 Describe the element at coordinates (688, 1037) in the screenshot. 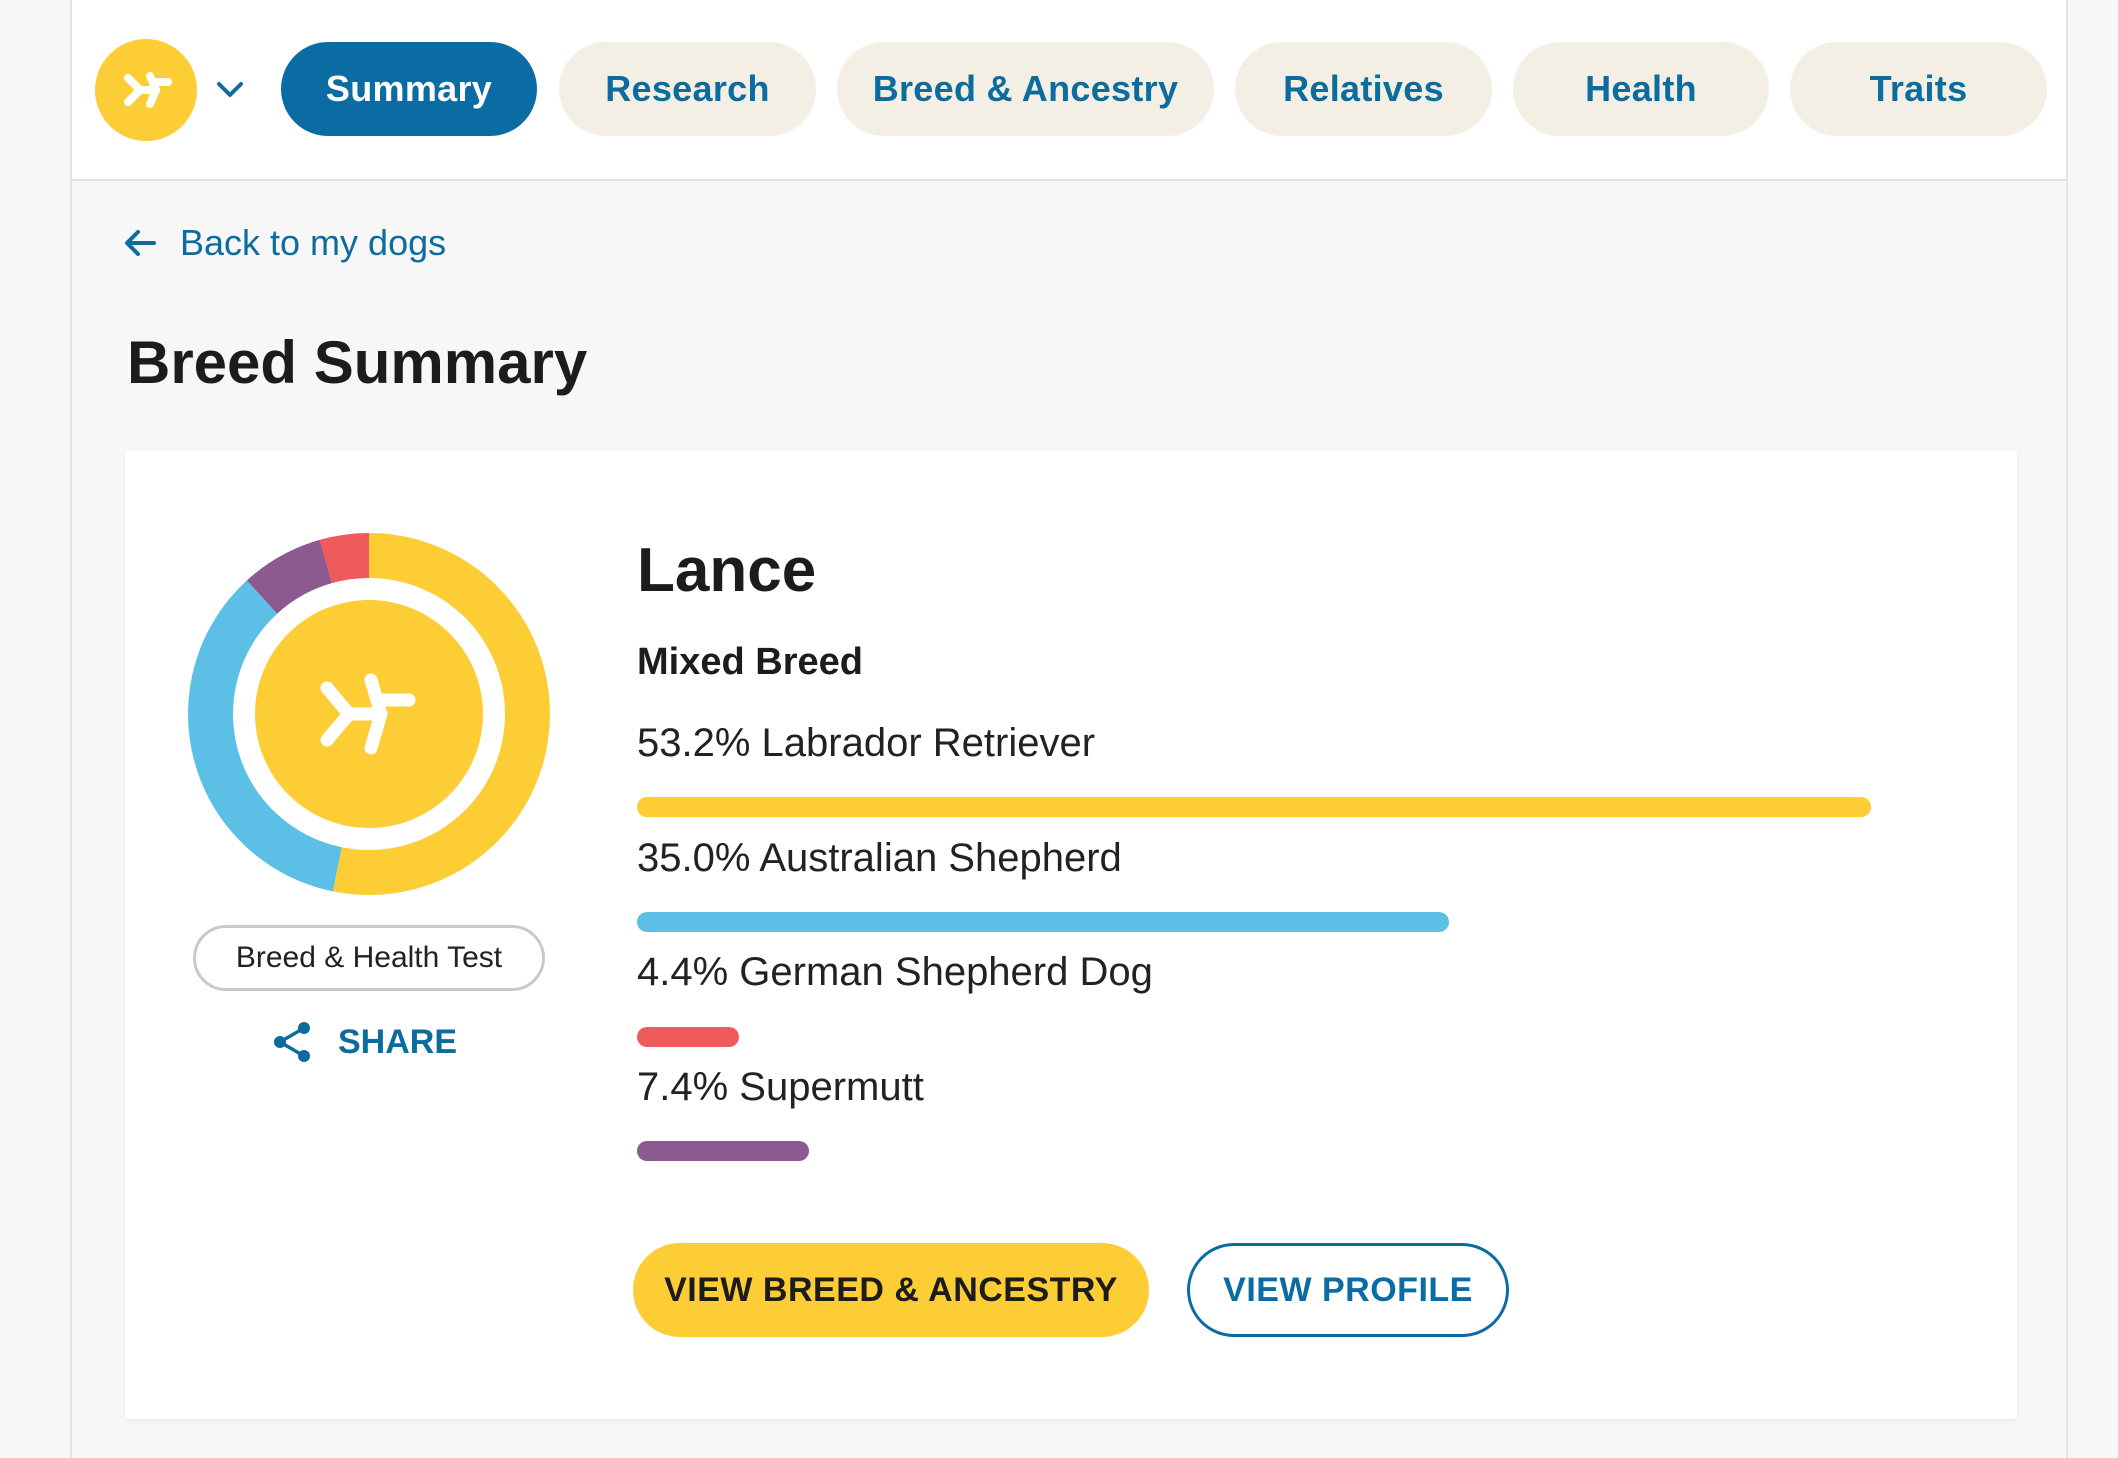

I see `breed-bar-german-shepherd` at that location.